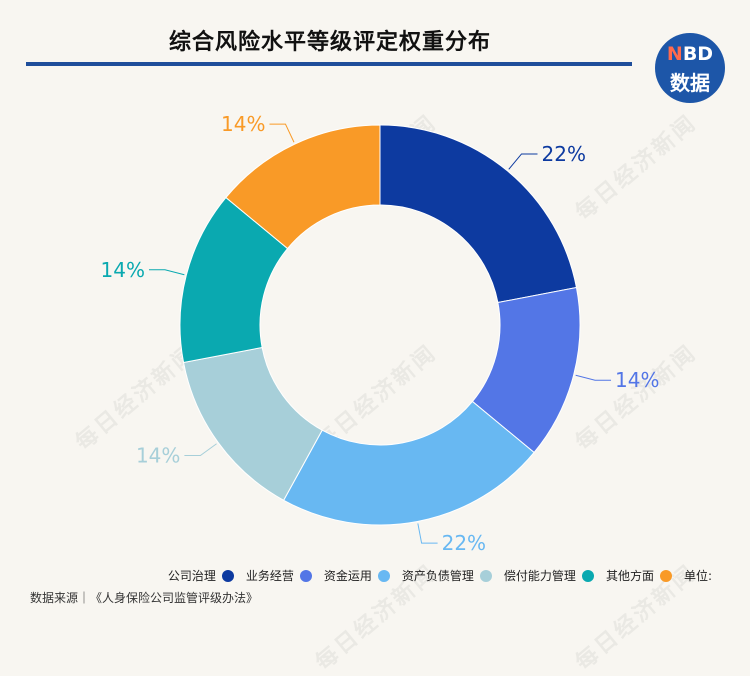  What do you see at coordinates (690, 68) in the screenshot?
I see `nbd-logo: NBD 数据` at bounding box center [690, 68].